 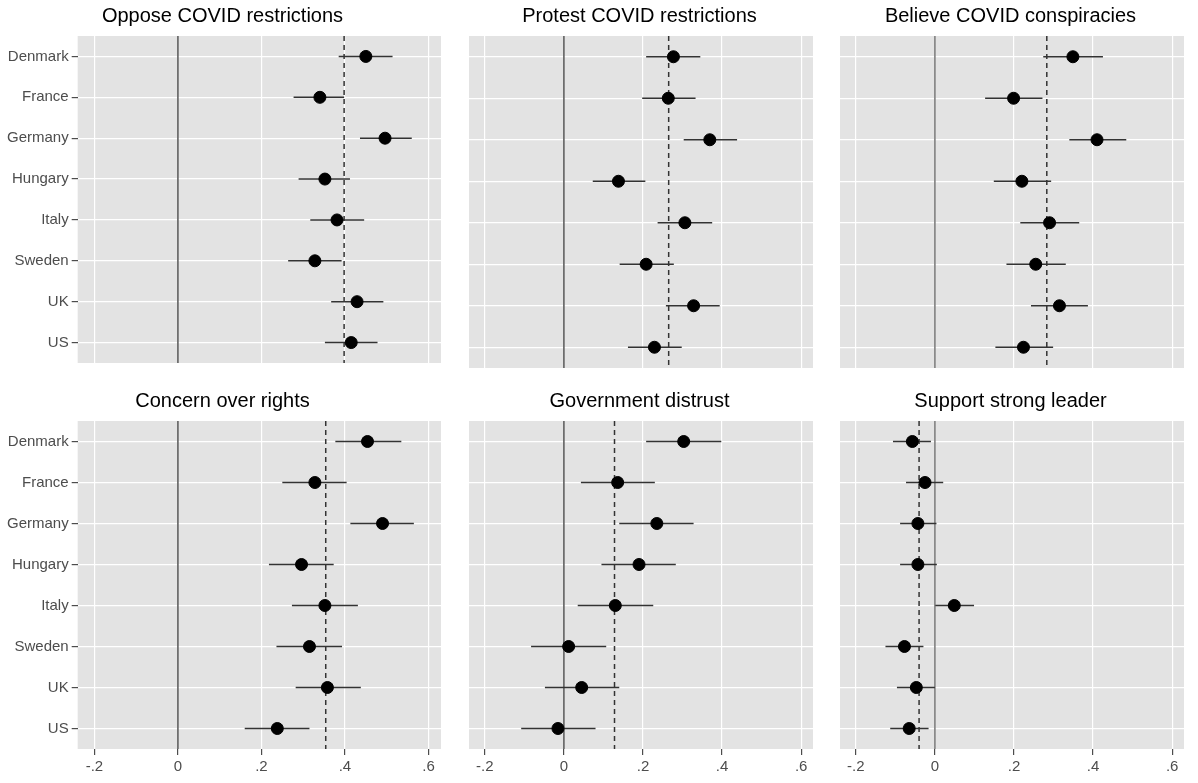 What do you see at coordinates (1011, 399) in the screenshot?
I see `chart-title: Support strong leader` at bounding box center [1011, 399].